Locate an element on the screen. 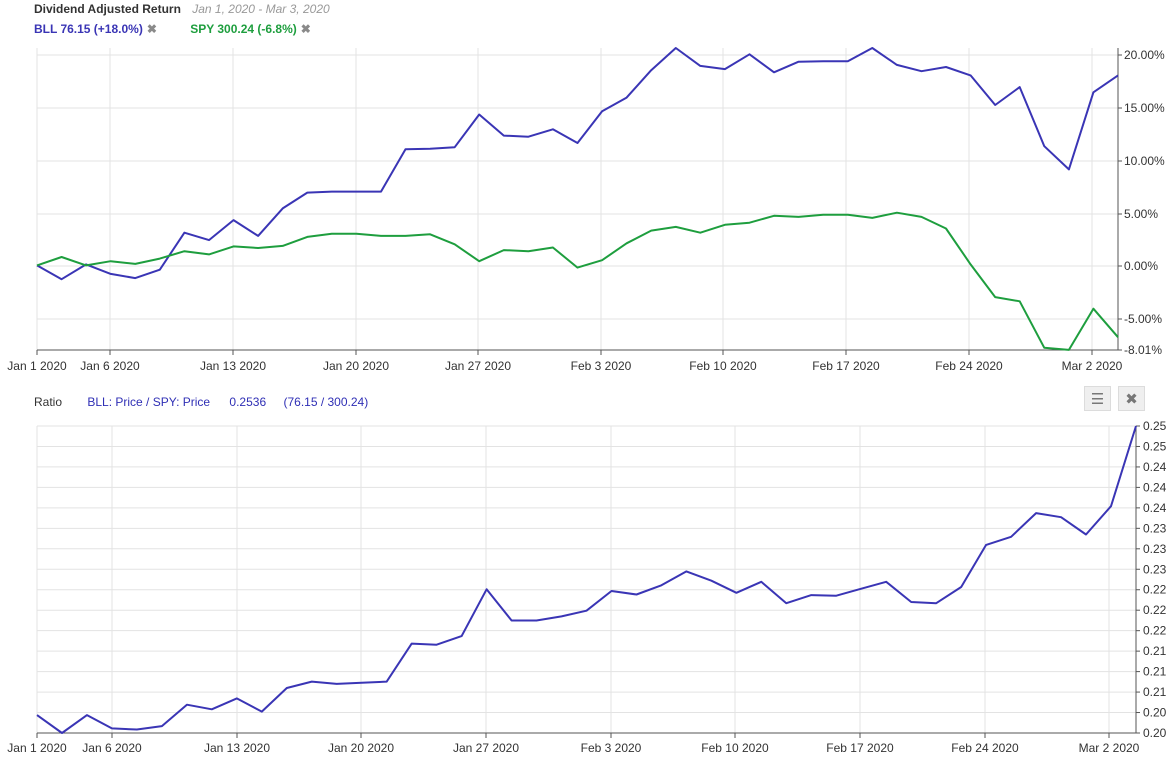 The width and height of the screenshot is (1175, 760). y-tick-label: 20.00% is located at coordinates (1144, 55).